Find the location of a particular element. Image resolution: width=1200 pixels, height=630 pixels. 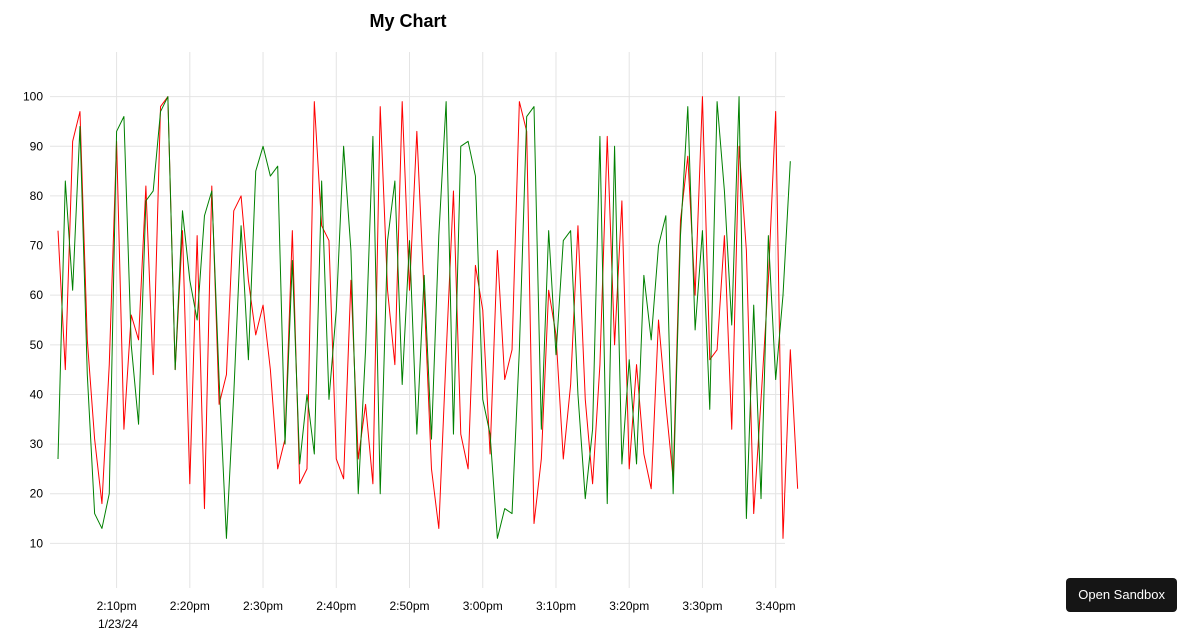

x-tick-label: 2:10pm is located at coordinates (117, 606).